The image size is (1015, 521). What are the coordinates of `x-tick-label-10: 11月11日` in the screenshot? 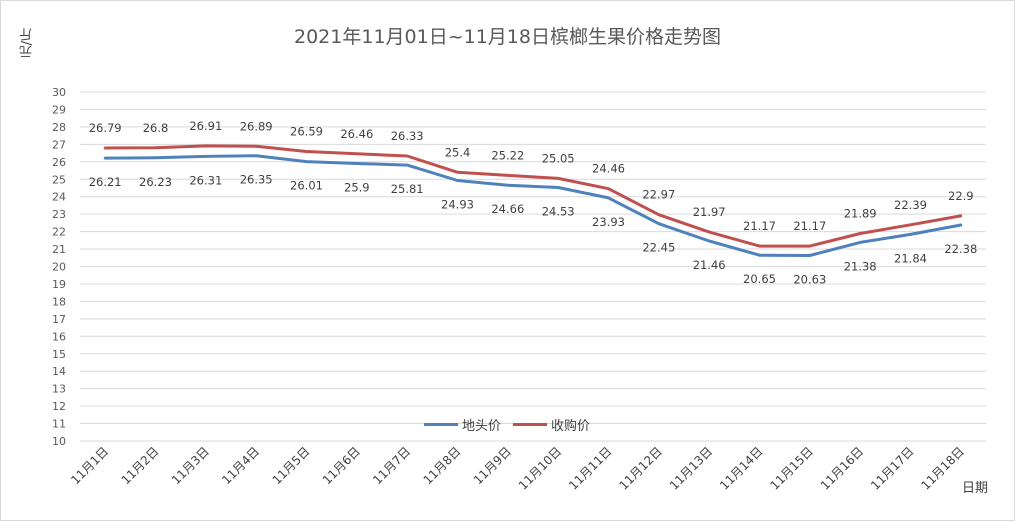 It's located at (590, 468).